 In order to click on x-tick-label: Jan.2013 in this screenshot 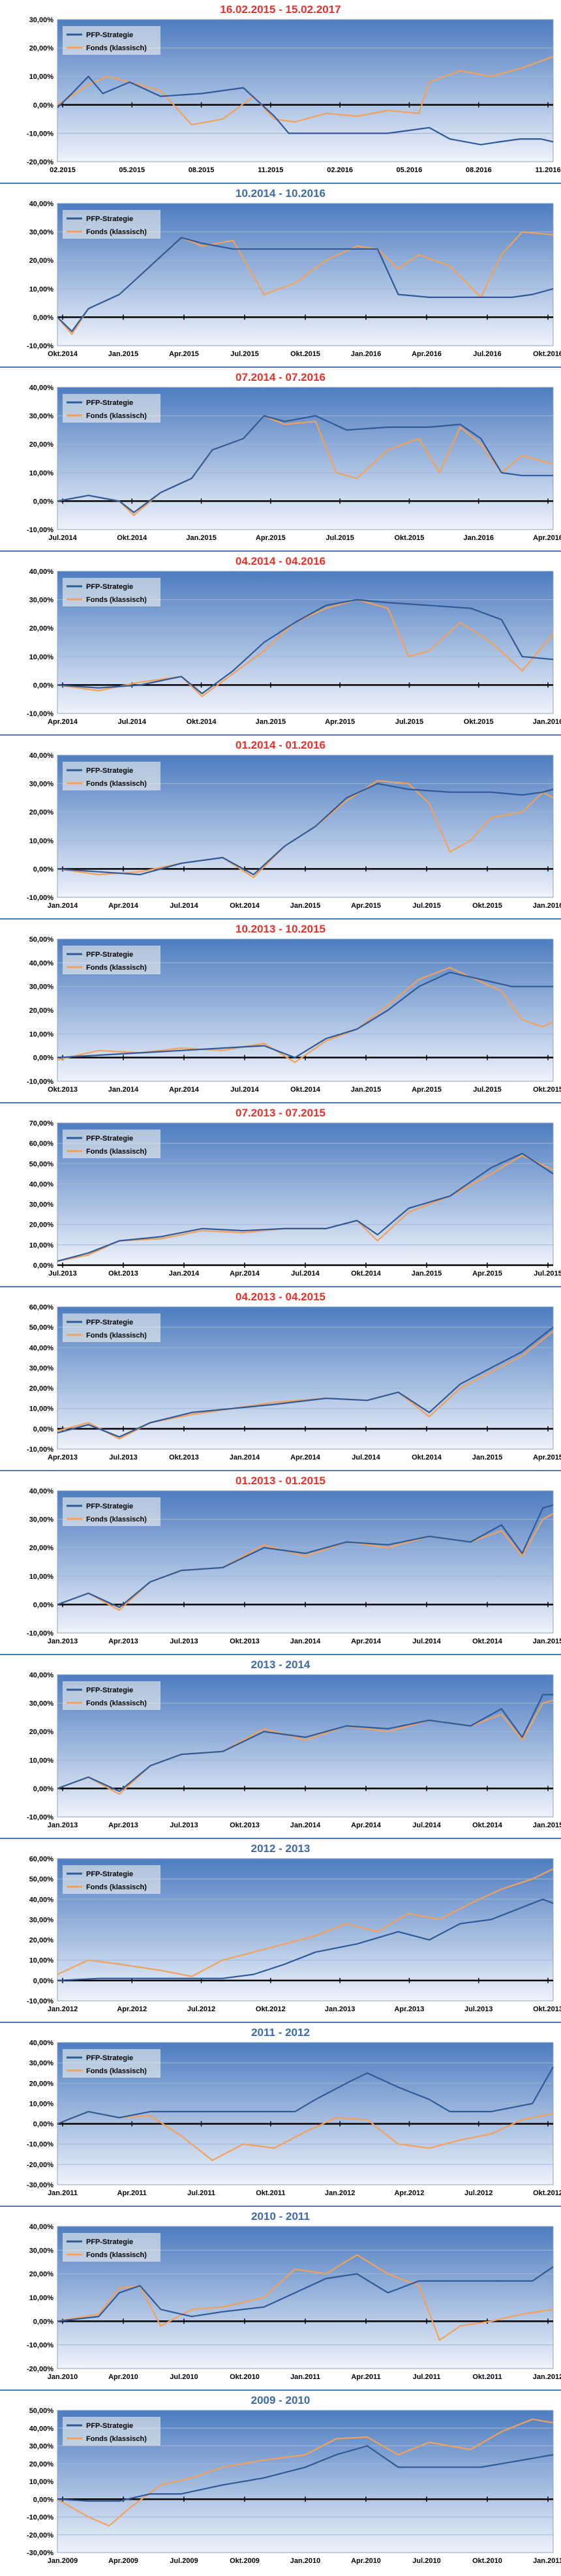, I will do `click(63, 1641)`.